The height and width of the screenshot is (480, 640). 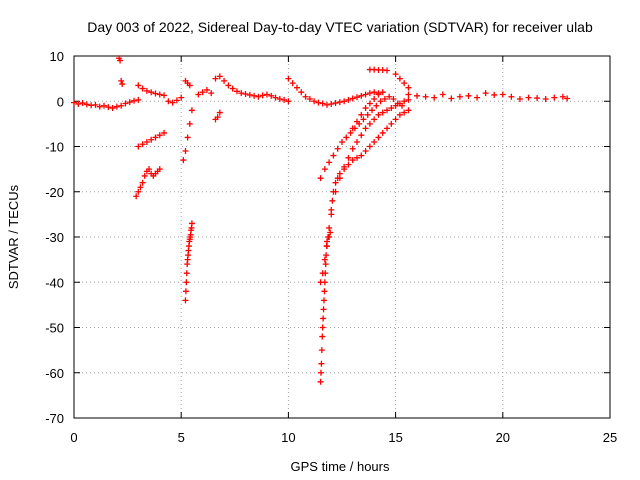 What do you see at coordinates (54, 237) in the screenshot?
I see `y-tick-label: -30` at bounding box center [54, 237].